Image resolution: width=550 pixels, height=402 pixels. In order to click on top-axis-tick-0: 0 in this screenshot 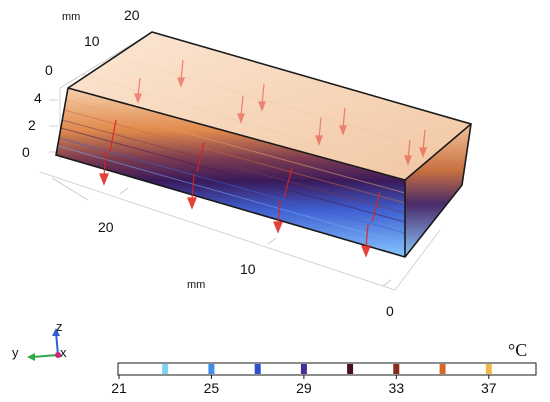, I will do `click(49, 70)`.